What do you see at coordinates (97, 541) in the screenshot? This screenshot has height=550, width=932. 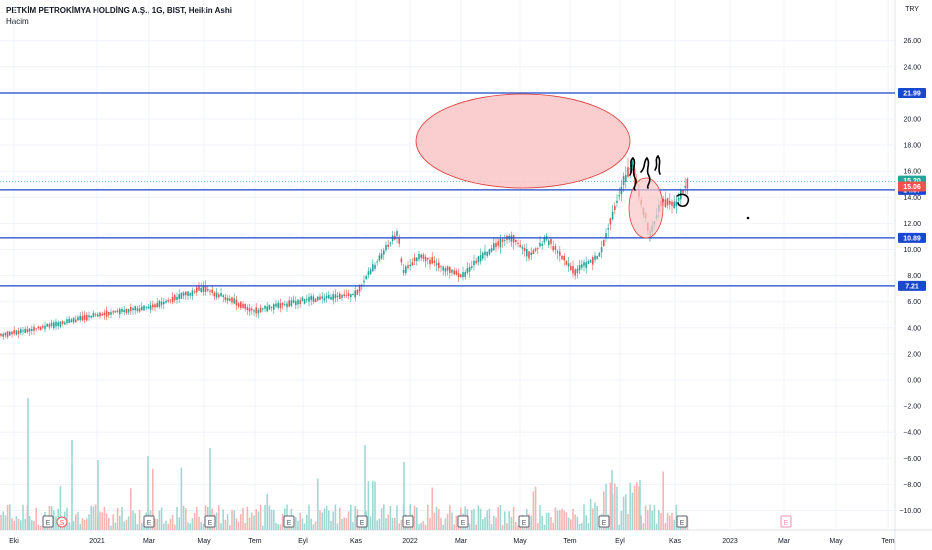 I see `x-tick-label: 2021` at bounding box center [97, 541].